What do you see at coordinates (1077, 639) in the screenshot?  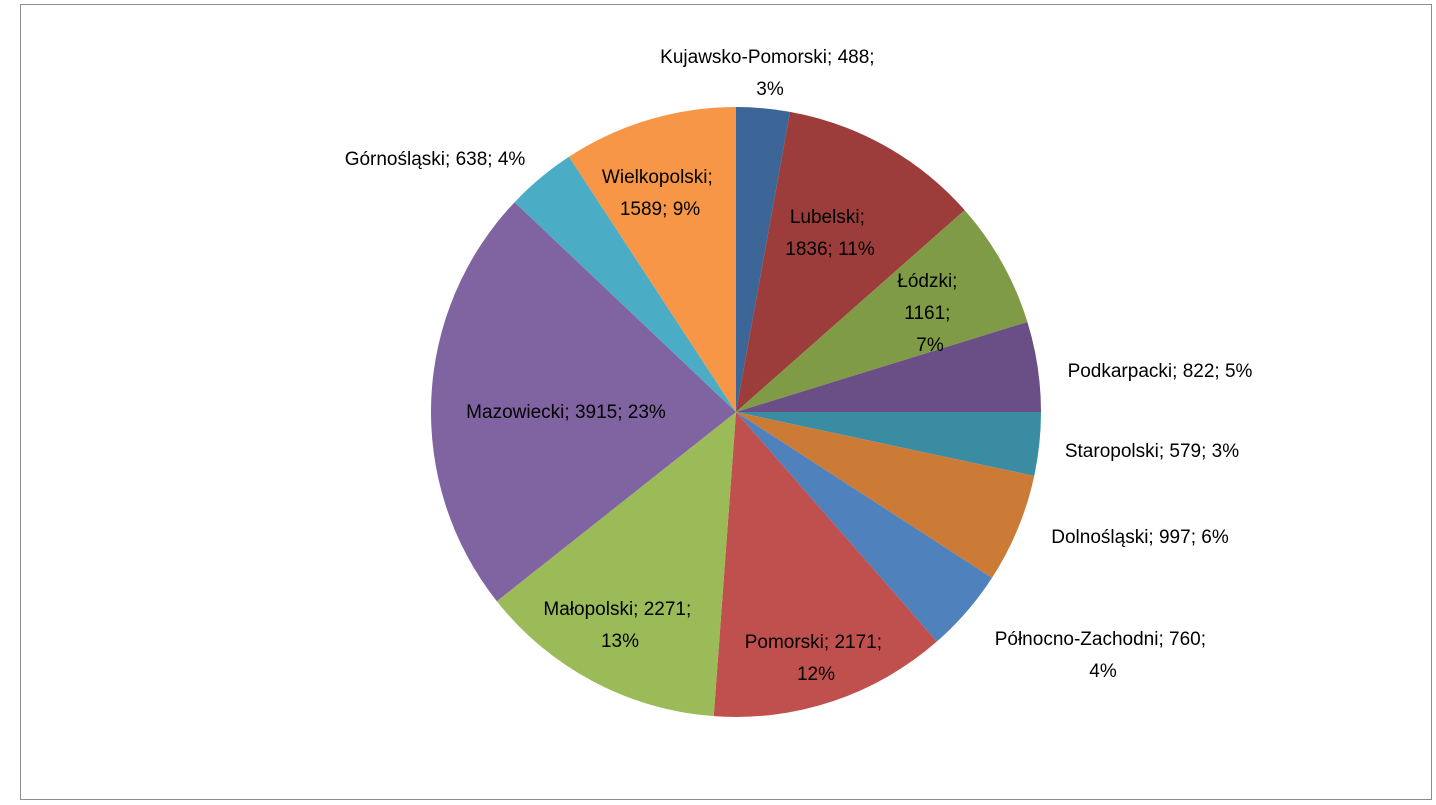 I see `label-part: Północno-Zachodni` at bounding box center [1077, 639].